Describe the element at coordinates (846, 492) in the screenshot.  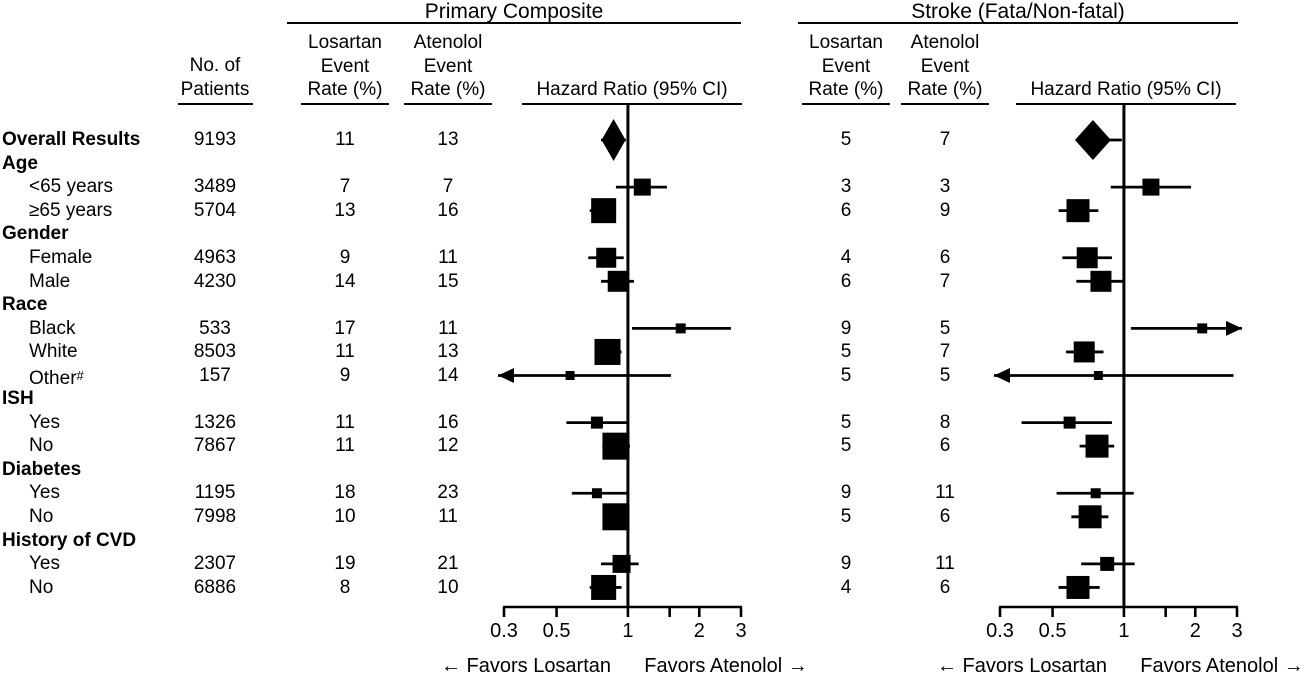
I see `st-losartan-rate-value: 9` at that location.